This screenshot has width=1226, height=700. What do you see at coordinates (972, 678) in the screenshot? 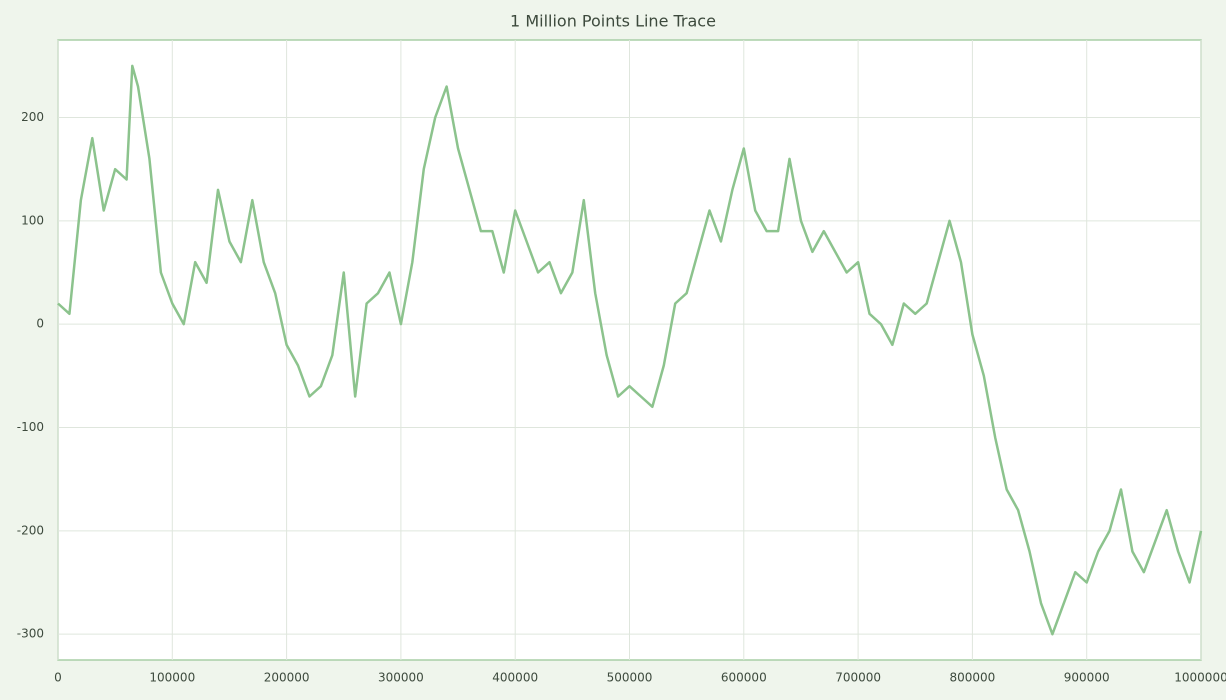
I see `x-tick-label: 800000` at bounding box center [972, 678].